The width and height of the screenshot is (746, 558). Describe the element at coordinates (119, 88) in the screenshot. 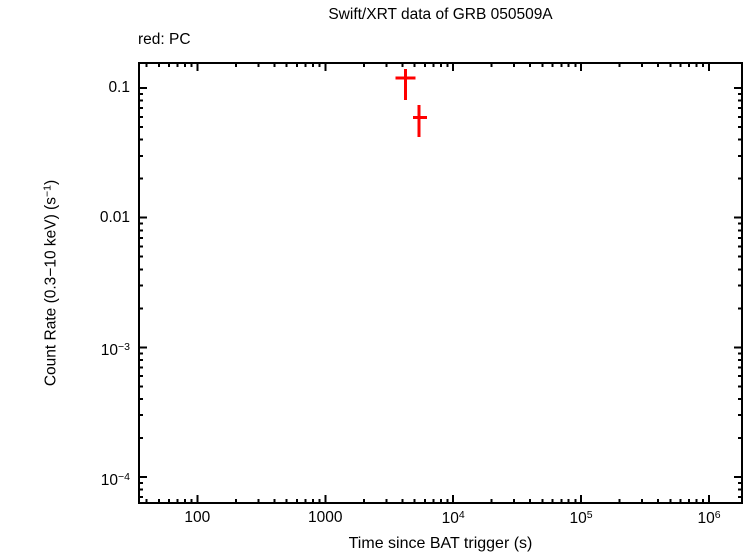

I see `y-tick-label: 0.1` at that location.